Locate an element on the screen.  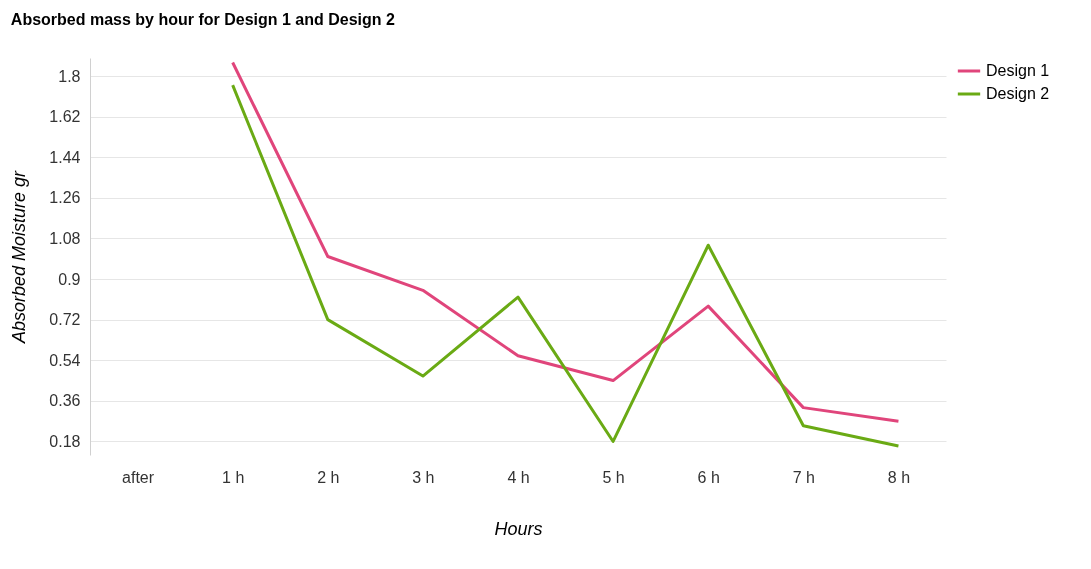
y-tick-label: 0.36 is located at coordinates (65, 401).